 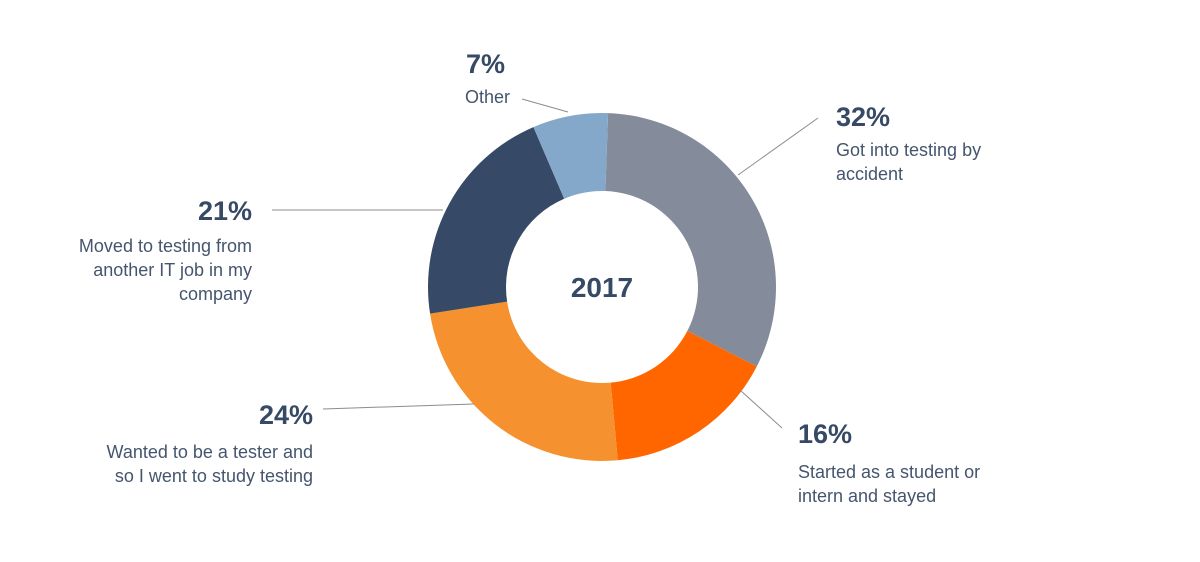 I want to click on slice-category-label: Got into testing by, so click(x=908, y=150).